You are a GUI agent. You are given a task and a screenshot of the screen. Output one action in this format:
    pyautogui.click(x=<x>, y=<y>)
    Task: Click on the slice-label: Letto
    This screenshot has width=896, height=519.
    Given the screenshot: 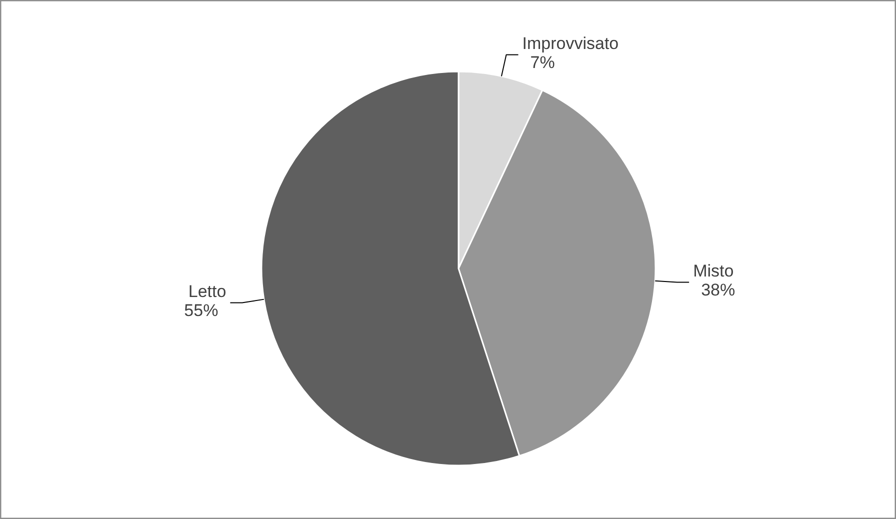 What is the action you would take?
    pyautogui.click(x=207, y=291)
    